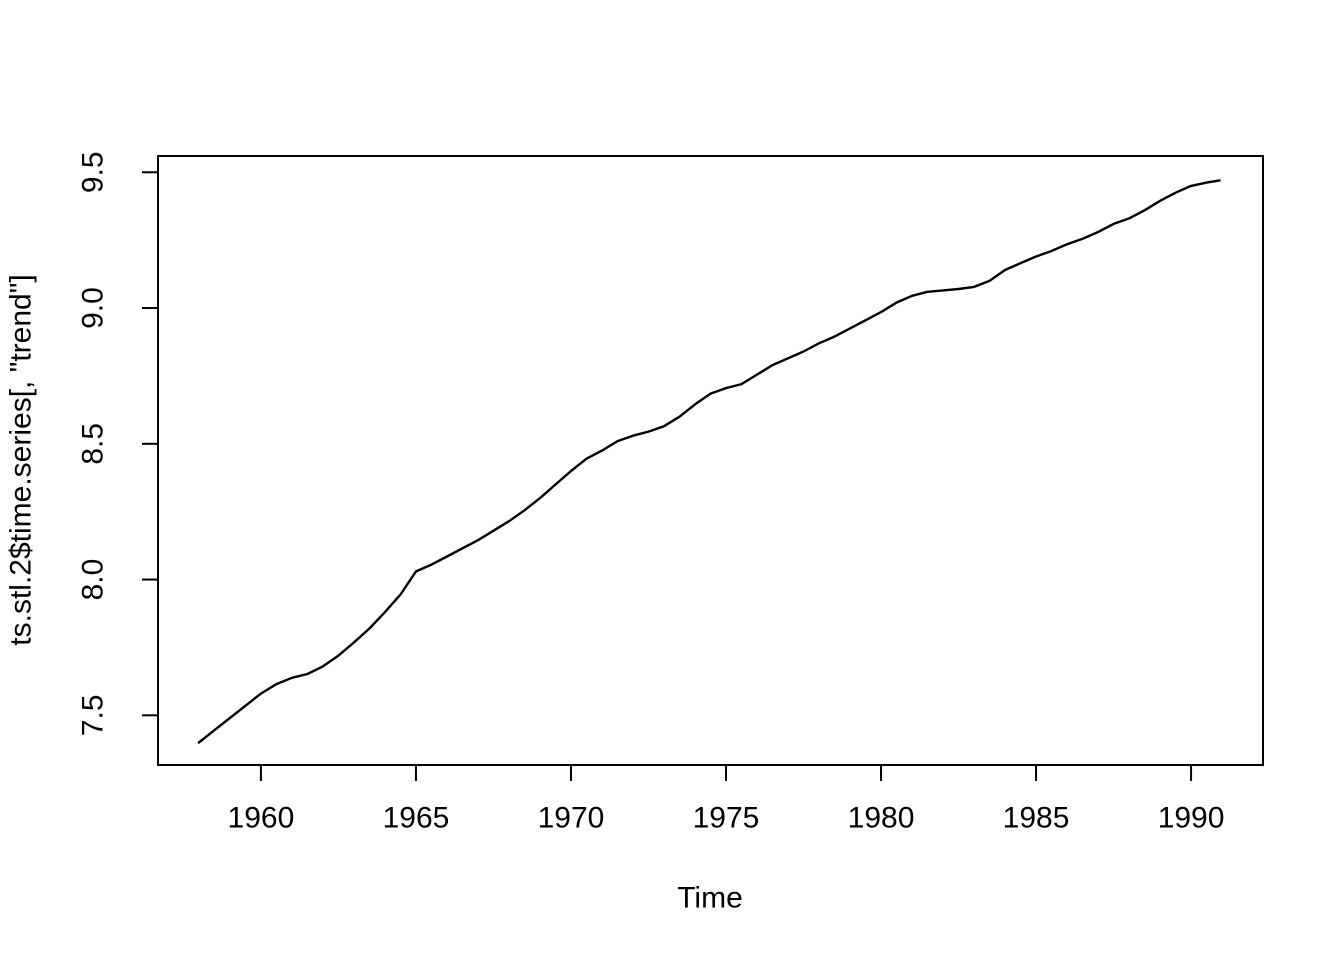 The image size is (1344, 960). I want to click on x-tick-label: 1990, so click(1191, 818).